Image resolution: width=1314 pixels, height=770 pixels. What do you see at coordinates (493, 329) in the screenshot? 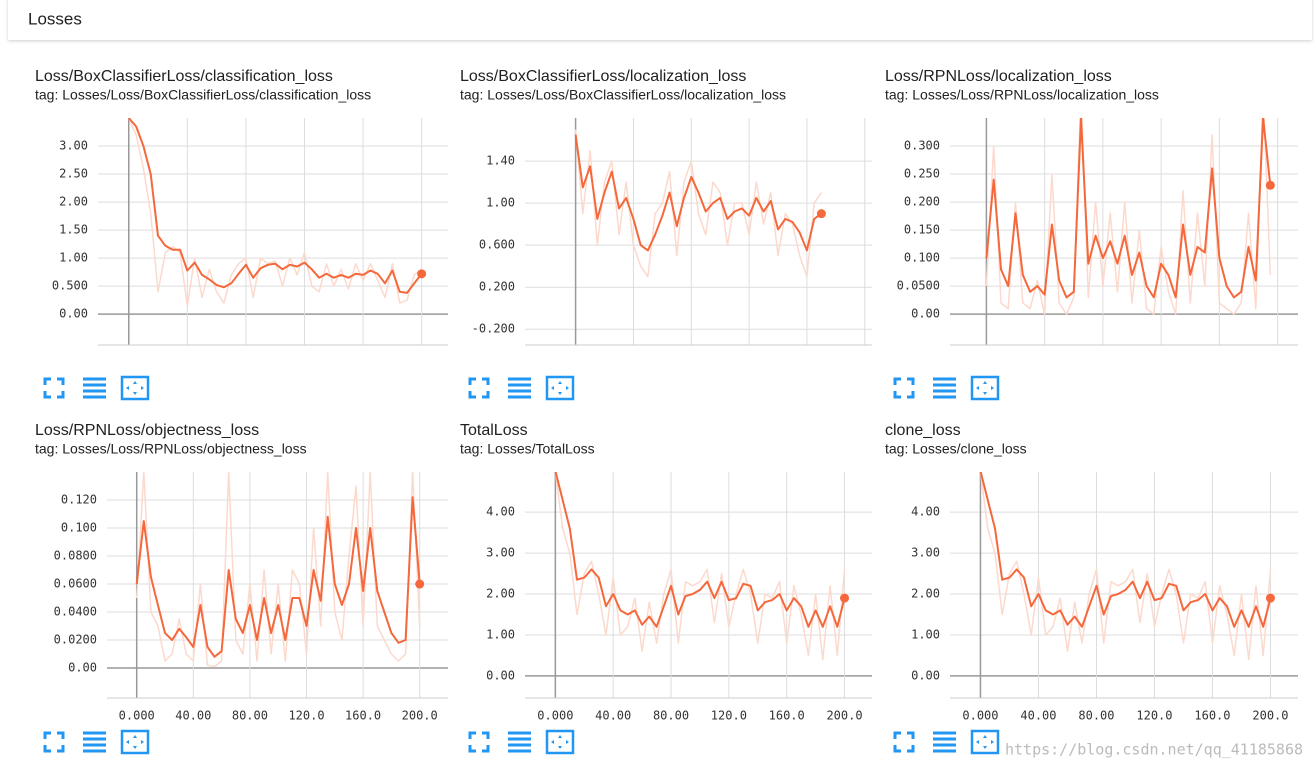
I see `y-tick-label: -0.200` at bounding box center [493, 329].